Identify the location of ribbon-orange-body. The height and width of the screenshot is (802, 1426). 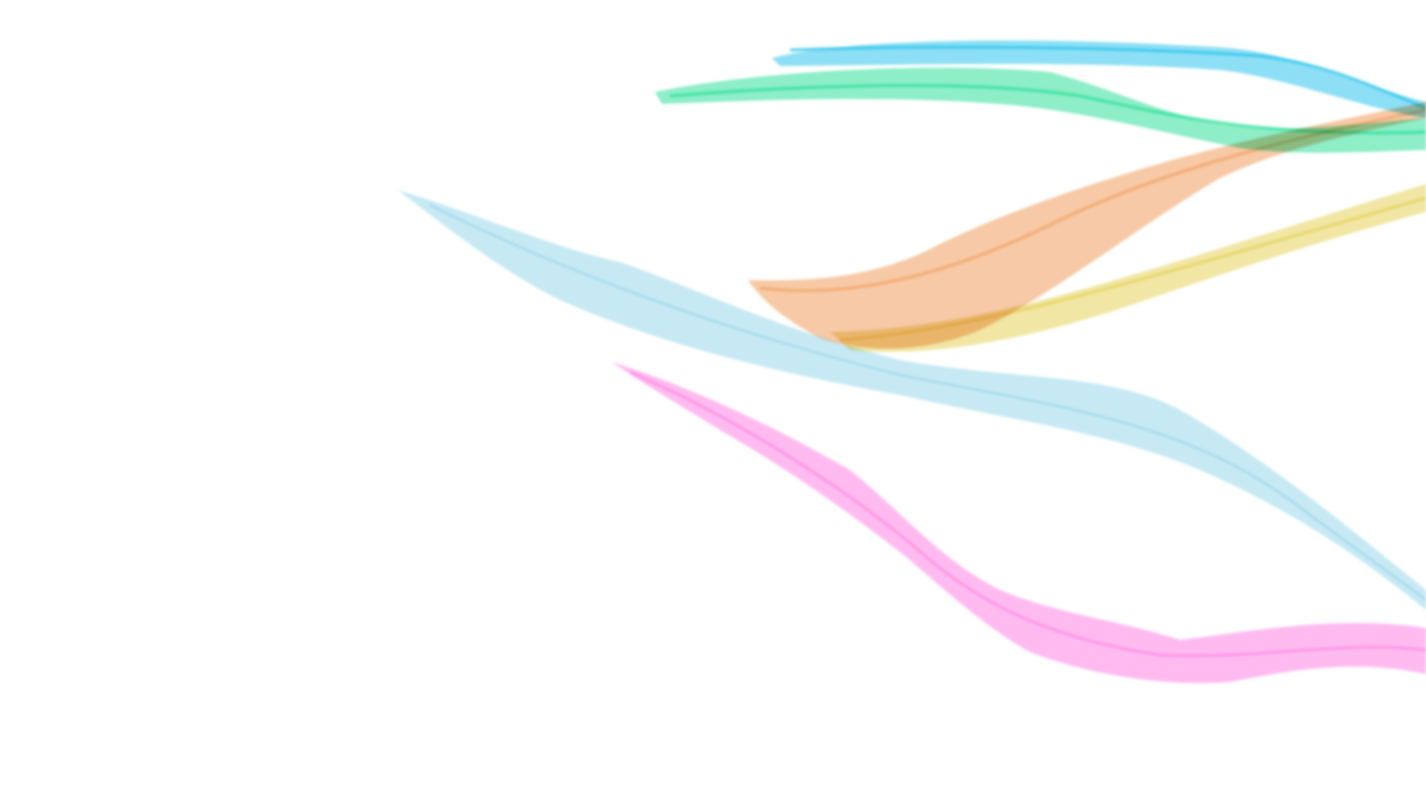
(1087, 225).